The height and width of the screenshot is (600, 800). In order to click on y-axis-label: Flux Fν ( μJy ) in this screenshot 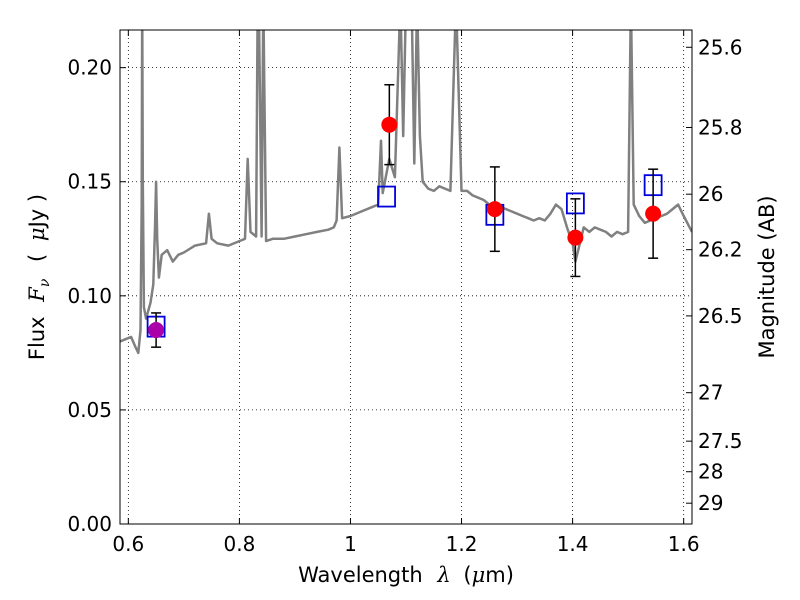, I will do `click(39, 277)`.